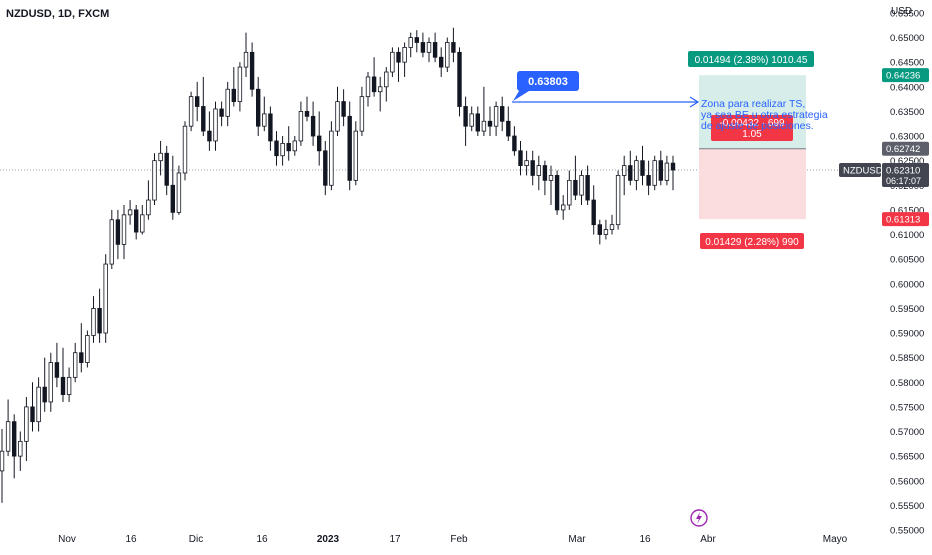  I want to click on price-callout-box, so click(548, 81).